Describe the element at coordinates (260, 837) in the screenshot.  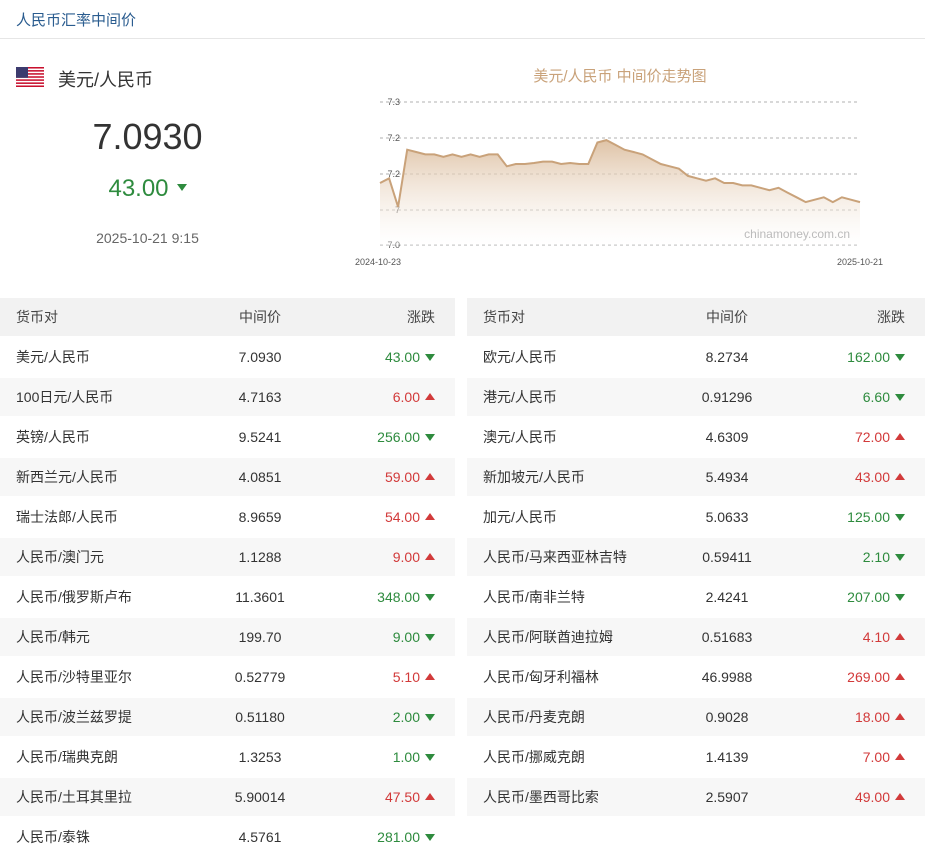
I see `mid-rate: 4.5761` at that location.